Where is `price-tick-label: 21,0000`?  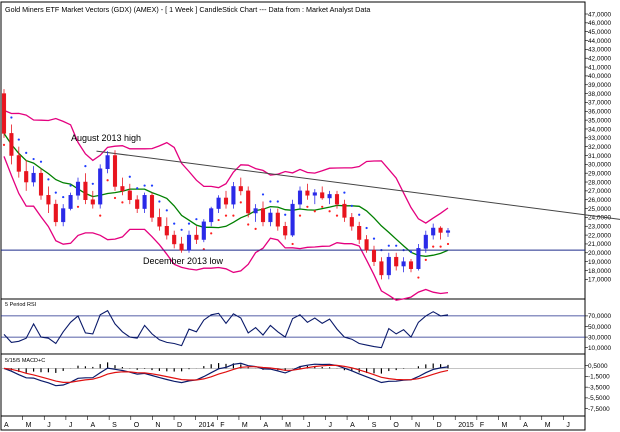 price-tick-label: 21,0000 is located at coordinates (600, 244).